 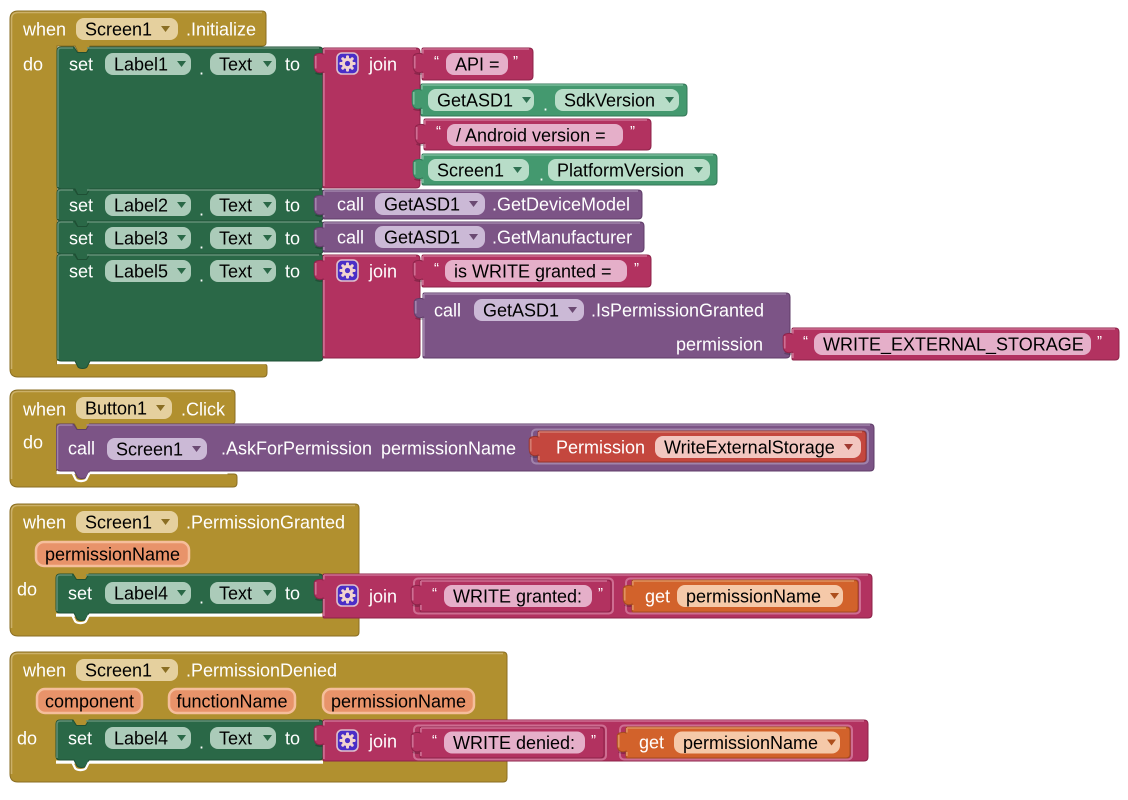 I want to click on svg-text: component, so click(x=89, y=701).